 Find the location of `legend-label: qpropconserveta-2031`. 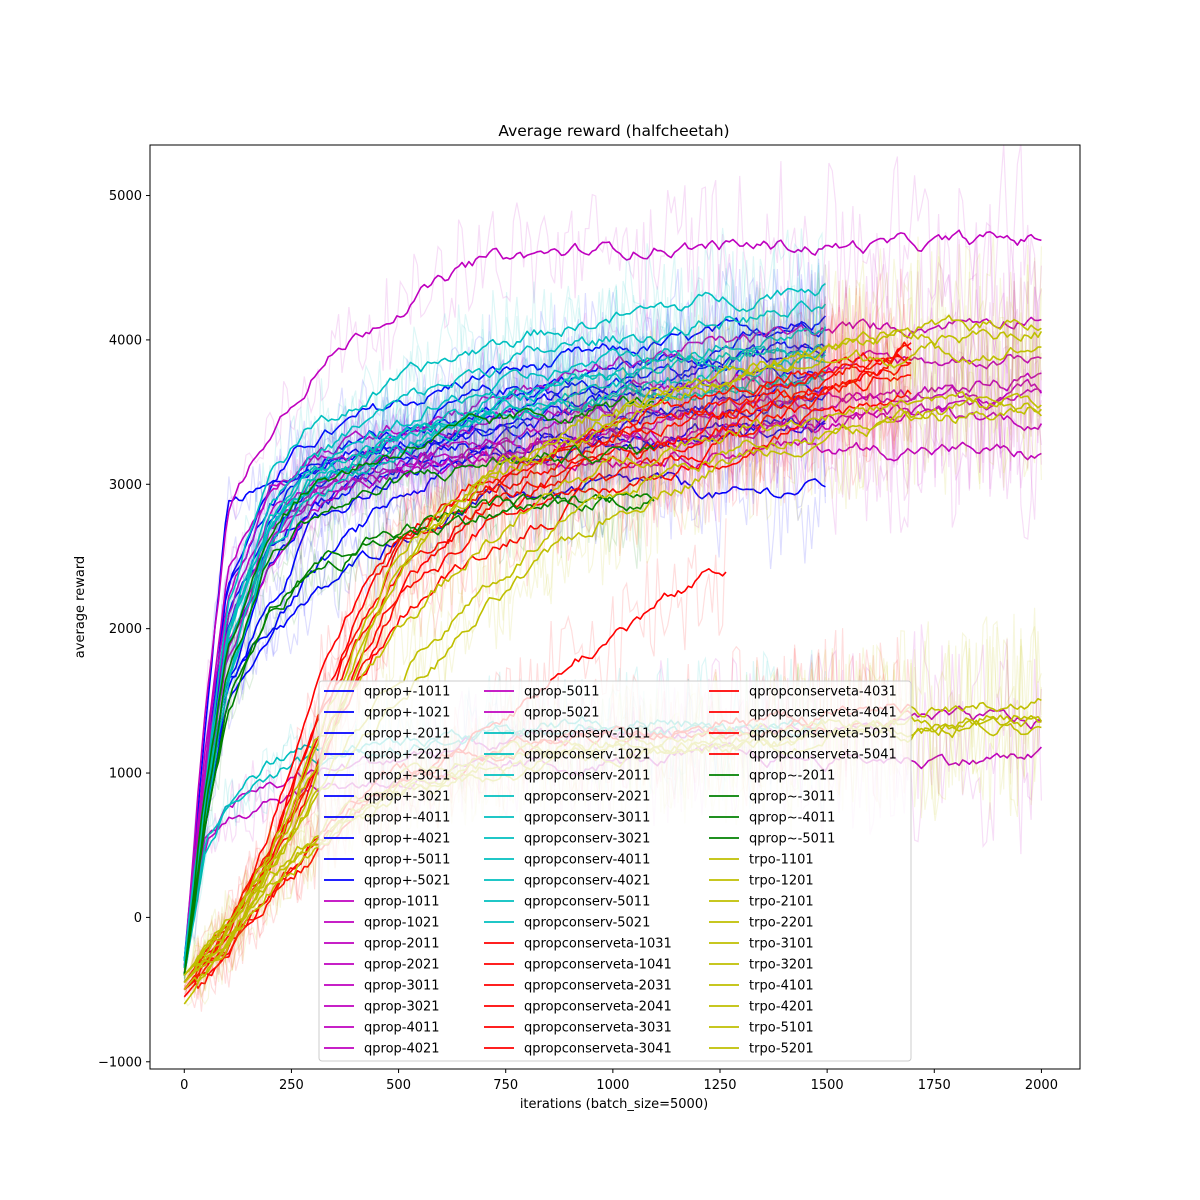

legend-label: qpropconserveta-2031 is located at coordinates (598, 986).